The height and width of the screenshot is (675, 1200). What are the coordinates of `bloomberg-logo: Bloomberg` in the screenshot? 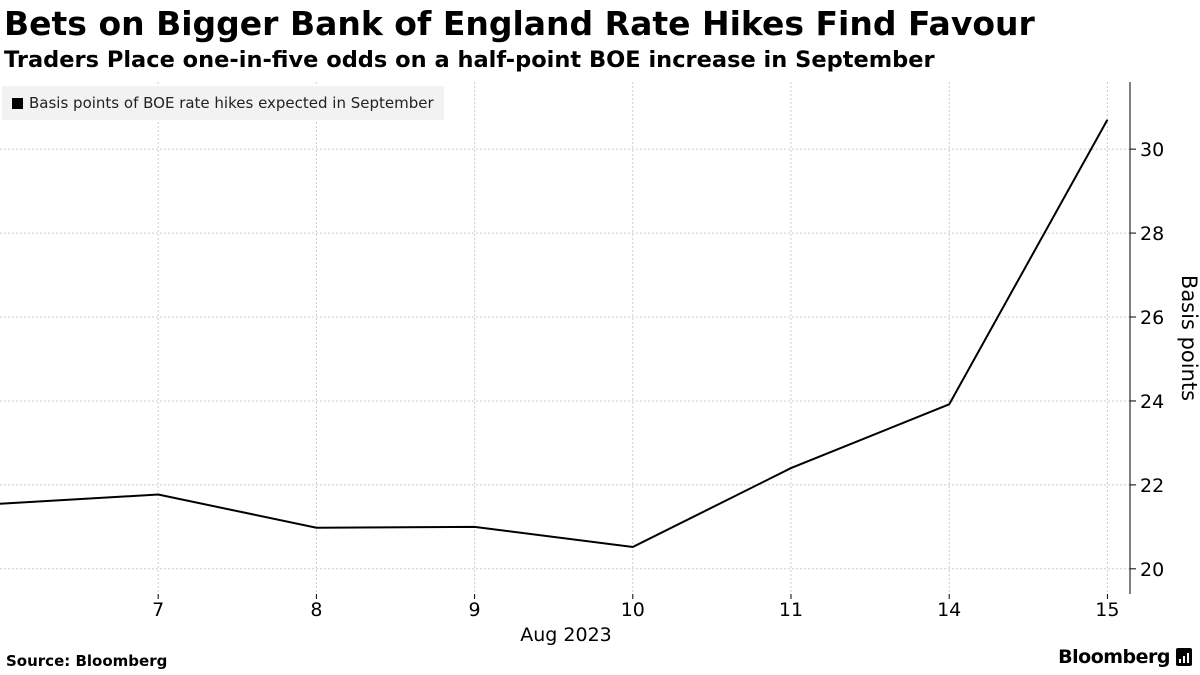 It's located at (1125, 657).